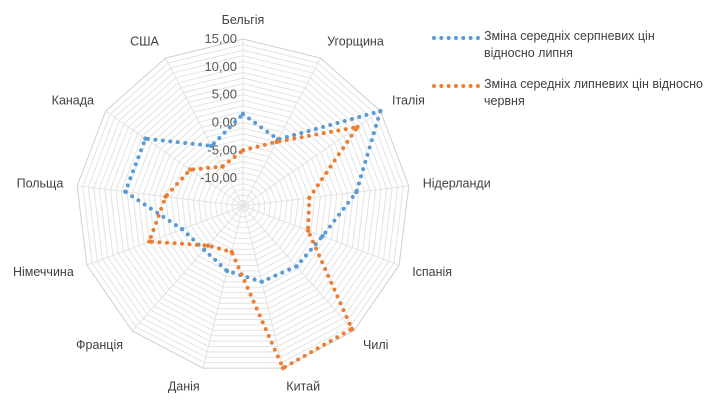 This screenshot has height=400, width=710. What do you see at coordinates (99, 345) in the screenshot?
I see `category-label: Франція` at bounding box center [99, 345].